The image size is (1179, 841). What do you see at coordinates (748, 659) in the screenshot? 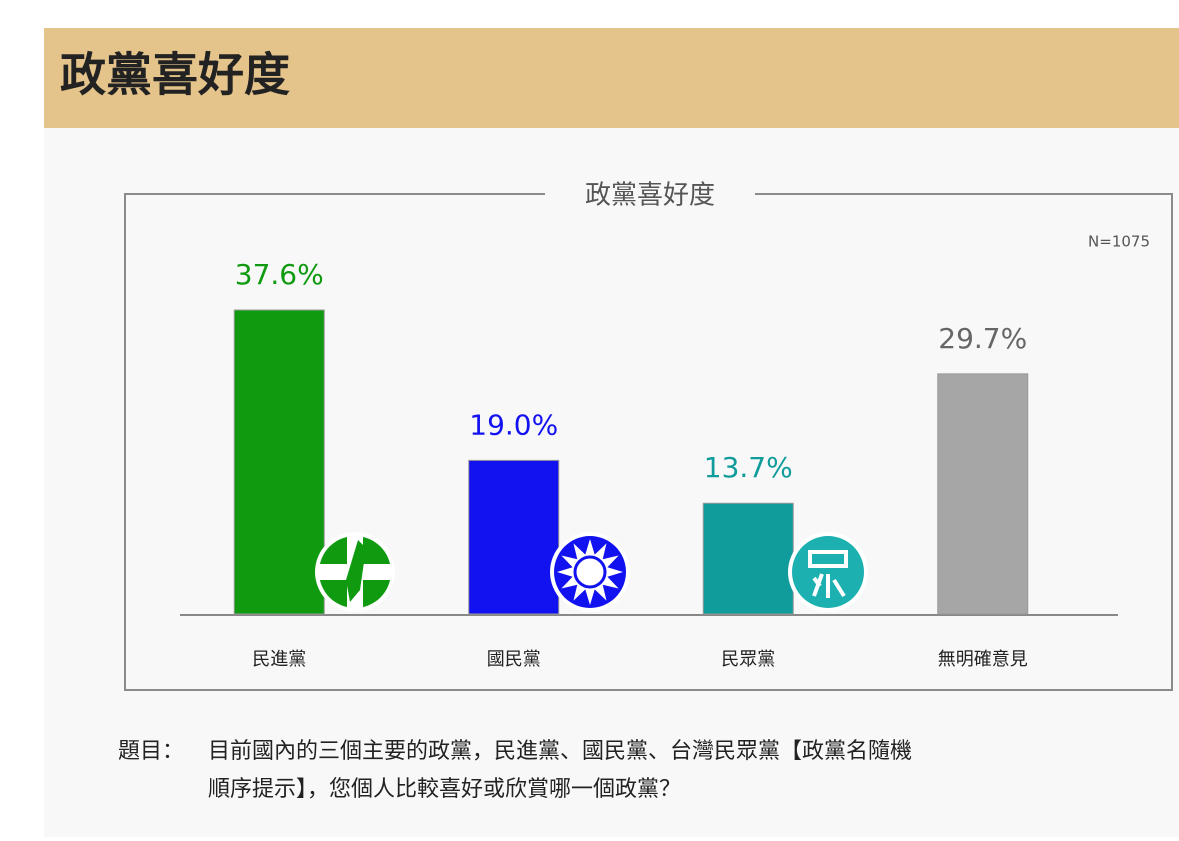
I see `x-tick-label: 民眾黨` at bounding box center [748, 659].